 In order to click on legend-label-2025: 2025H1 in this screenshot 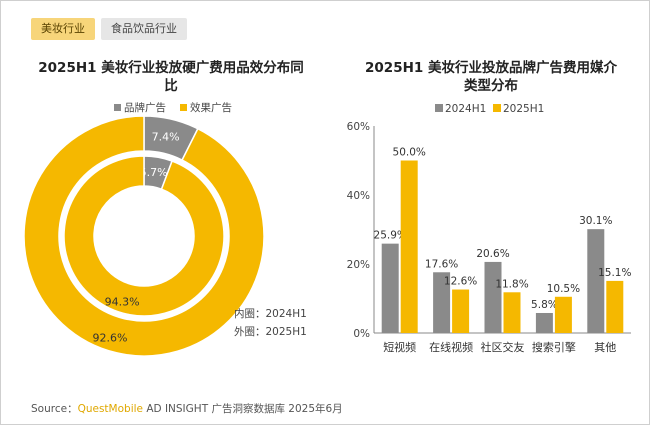, I will do `click(523, 109)`.